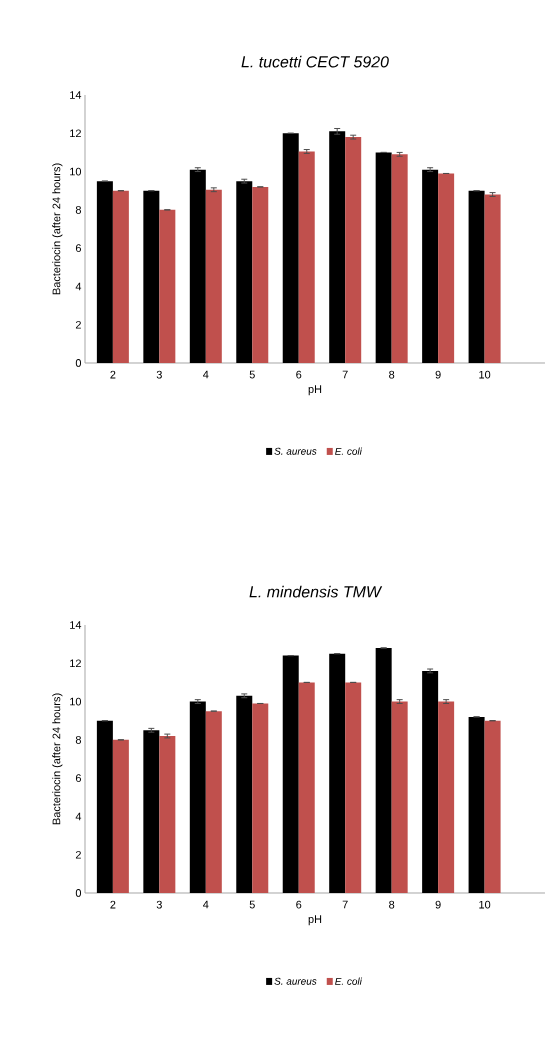 The height and width of the screenshot is (1040, 558). I want to click on chart-title: L. mindensis TMW, so click(316, 591).